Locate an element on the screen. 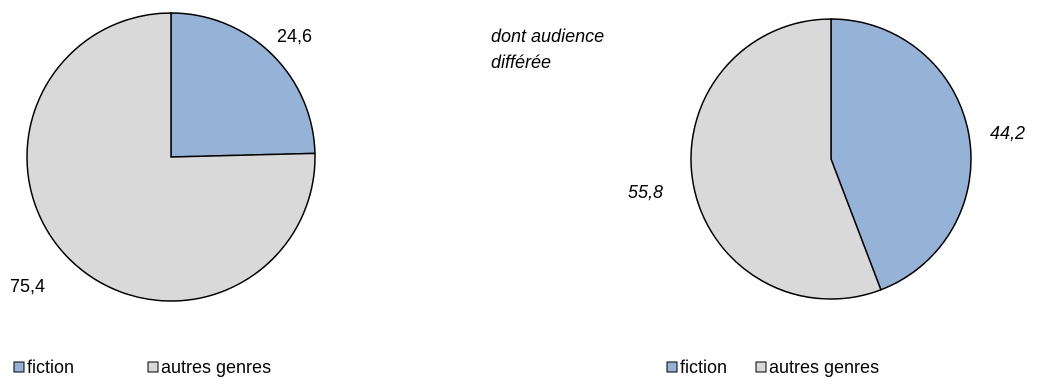  data-label-fiction: 44,2 is located at coordinates (1007, 133).